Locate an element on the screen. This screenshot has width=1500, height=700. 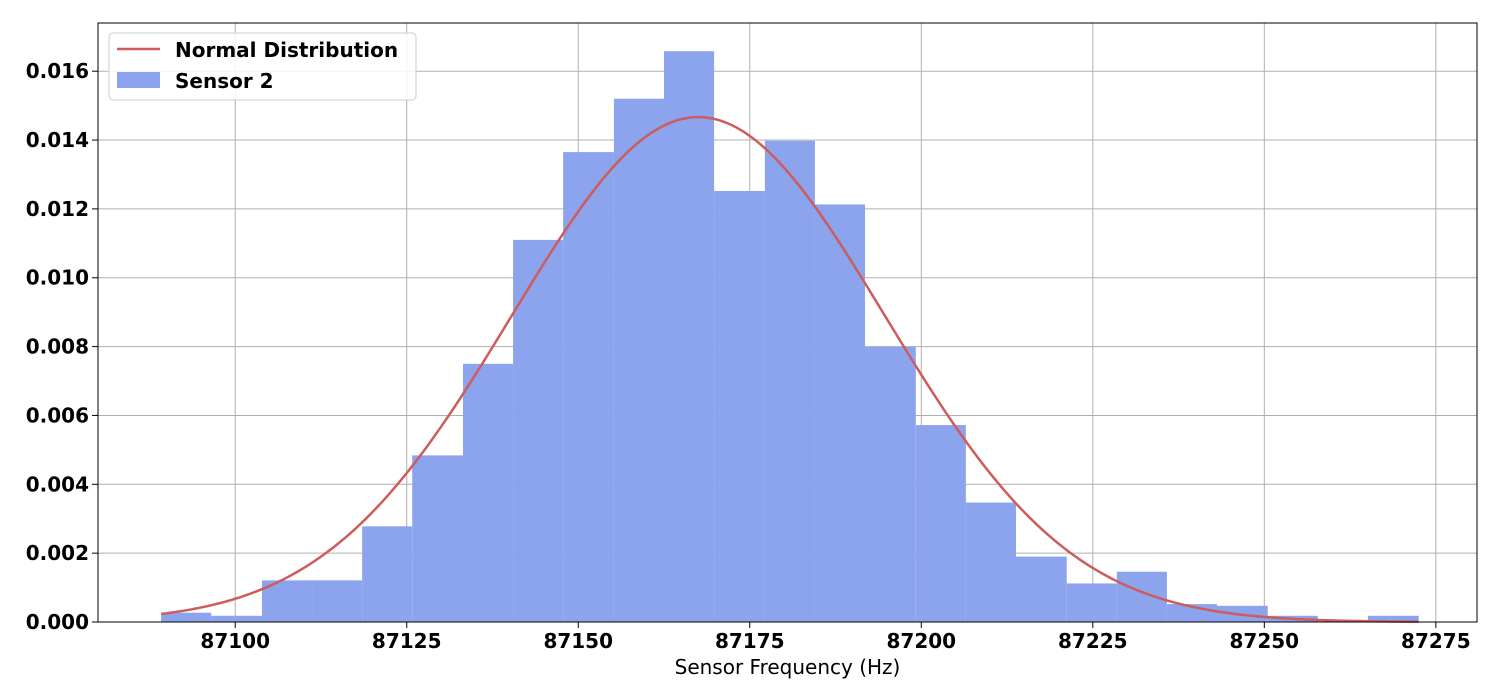
x-tick-label: 87200 is located at coordinates (921, 641).